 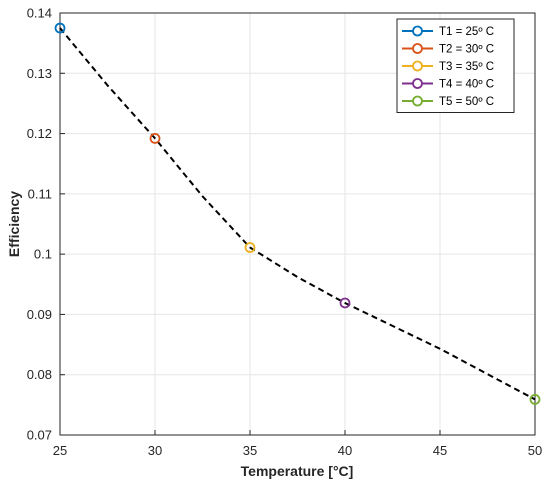 What do you see at coordinates (466, 50) in the screenshot?
I see `legend-label: T2 = 30º C` at bounding box center [466, 50].